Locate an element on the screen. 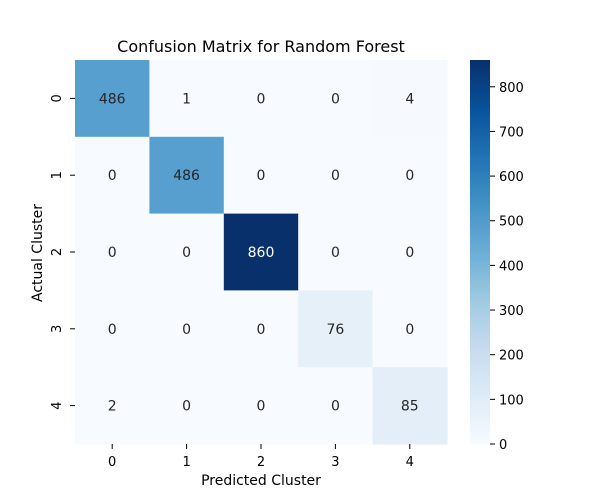  x-tick-label: 1 is located at coordinates (186, 462).